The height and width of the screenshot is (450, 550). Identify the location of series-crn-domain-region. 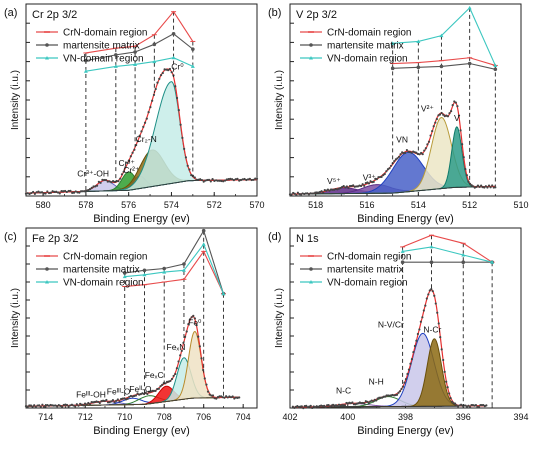
(447, 248).